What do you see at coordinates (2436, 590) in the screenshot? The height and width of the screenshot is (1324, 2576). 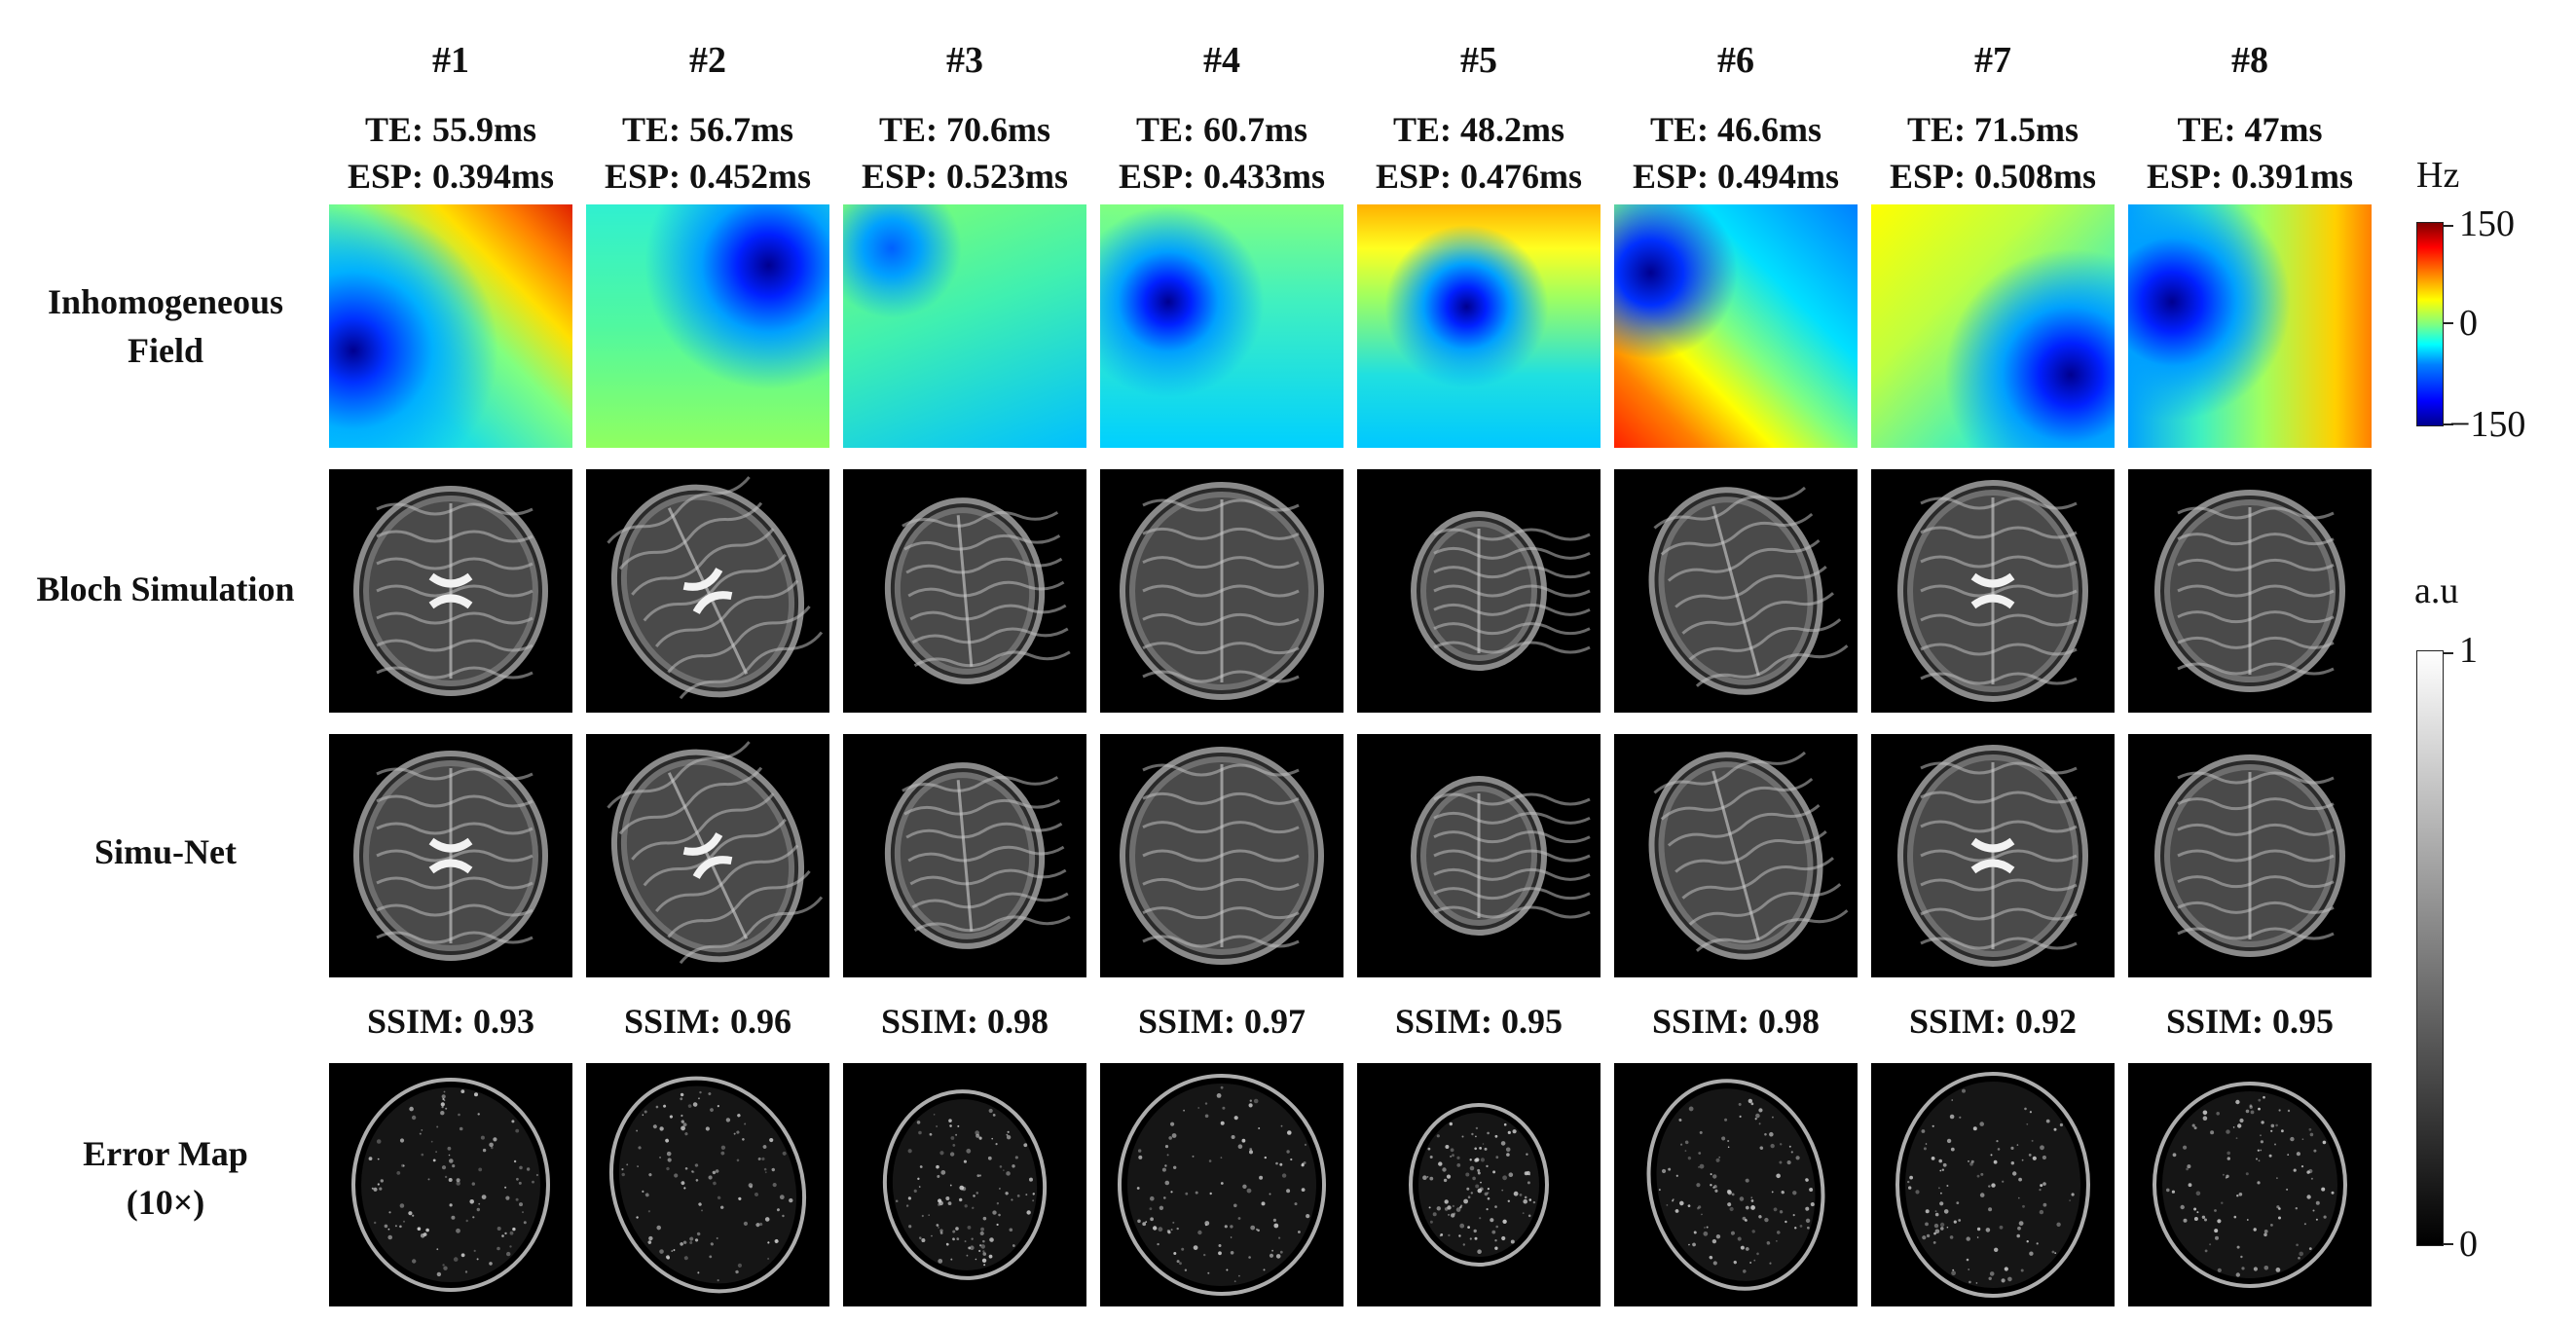 I see `gray-colorbar-unit: a.u` at bounding box center [2436, 590].